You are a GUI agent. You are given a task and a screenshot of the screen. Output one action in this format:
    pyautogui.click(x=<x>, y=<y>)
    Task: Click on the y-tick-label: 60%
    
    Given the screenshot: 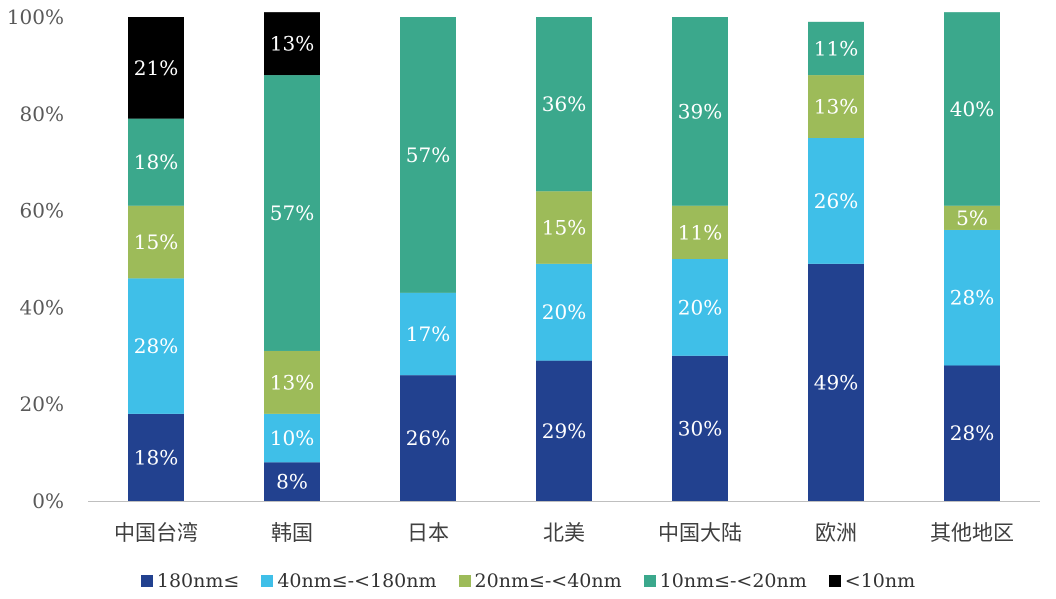 What is the action you would take?
    pyautogui.click(x=42, y=211)
    